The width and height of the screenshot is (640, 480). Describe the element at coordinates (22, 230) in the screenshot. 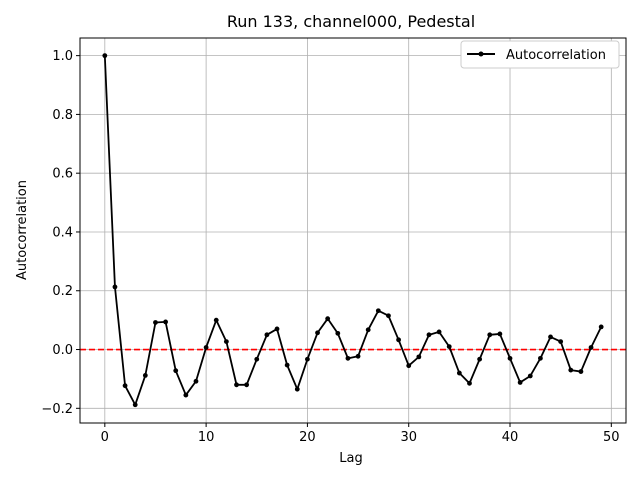

I see `y-axis-label: Autocorrelation` at that location.